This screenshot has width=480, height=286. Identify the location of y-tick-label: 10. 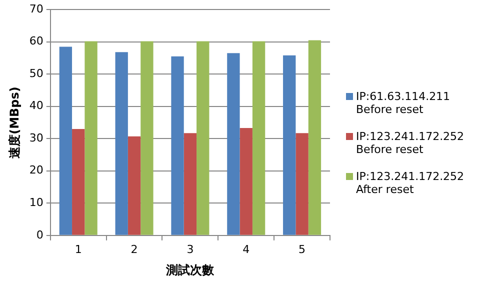
(36, 202).